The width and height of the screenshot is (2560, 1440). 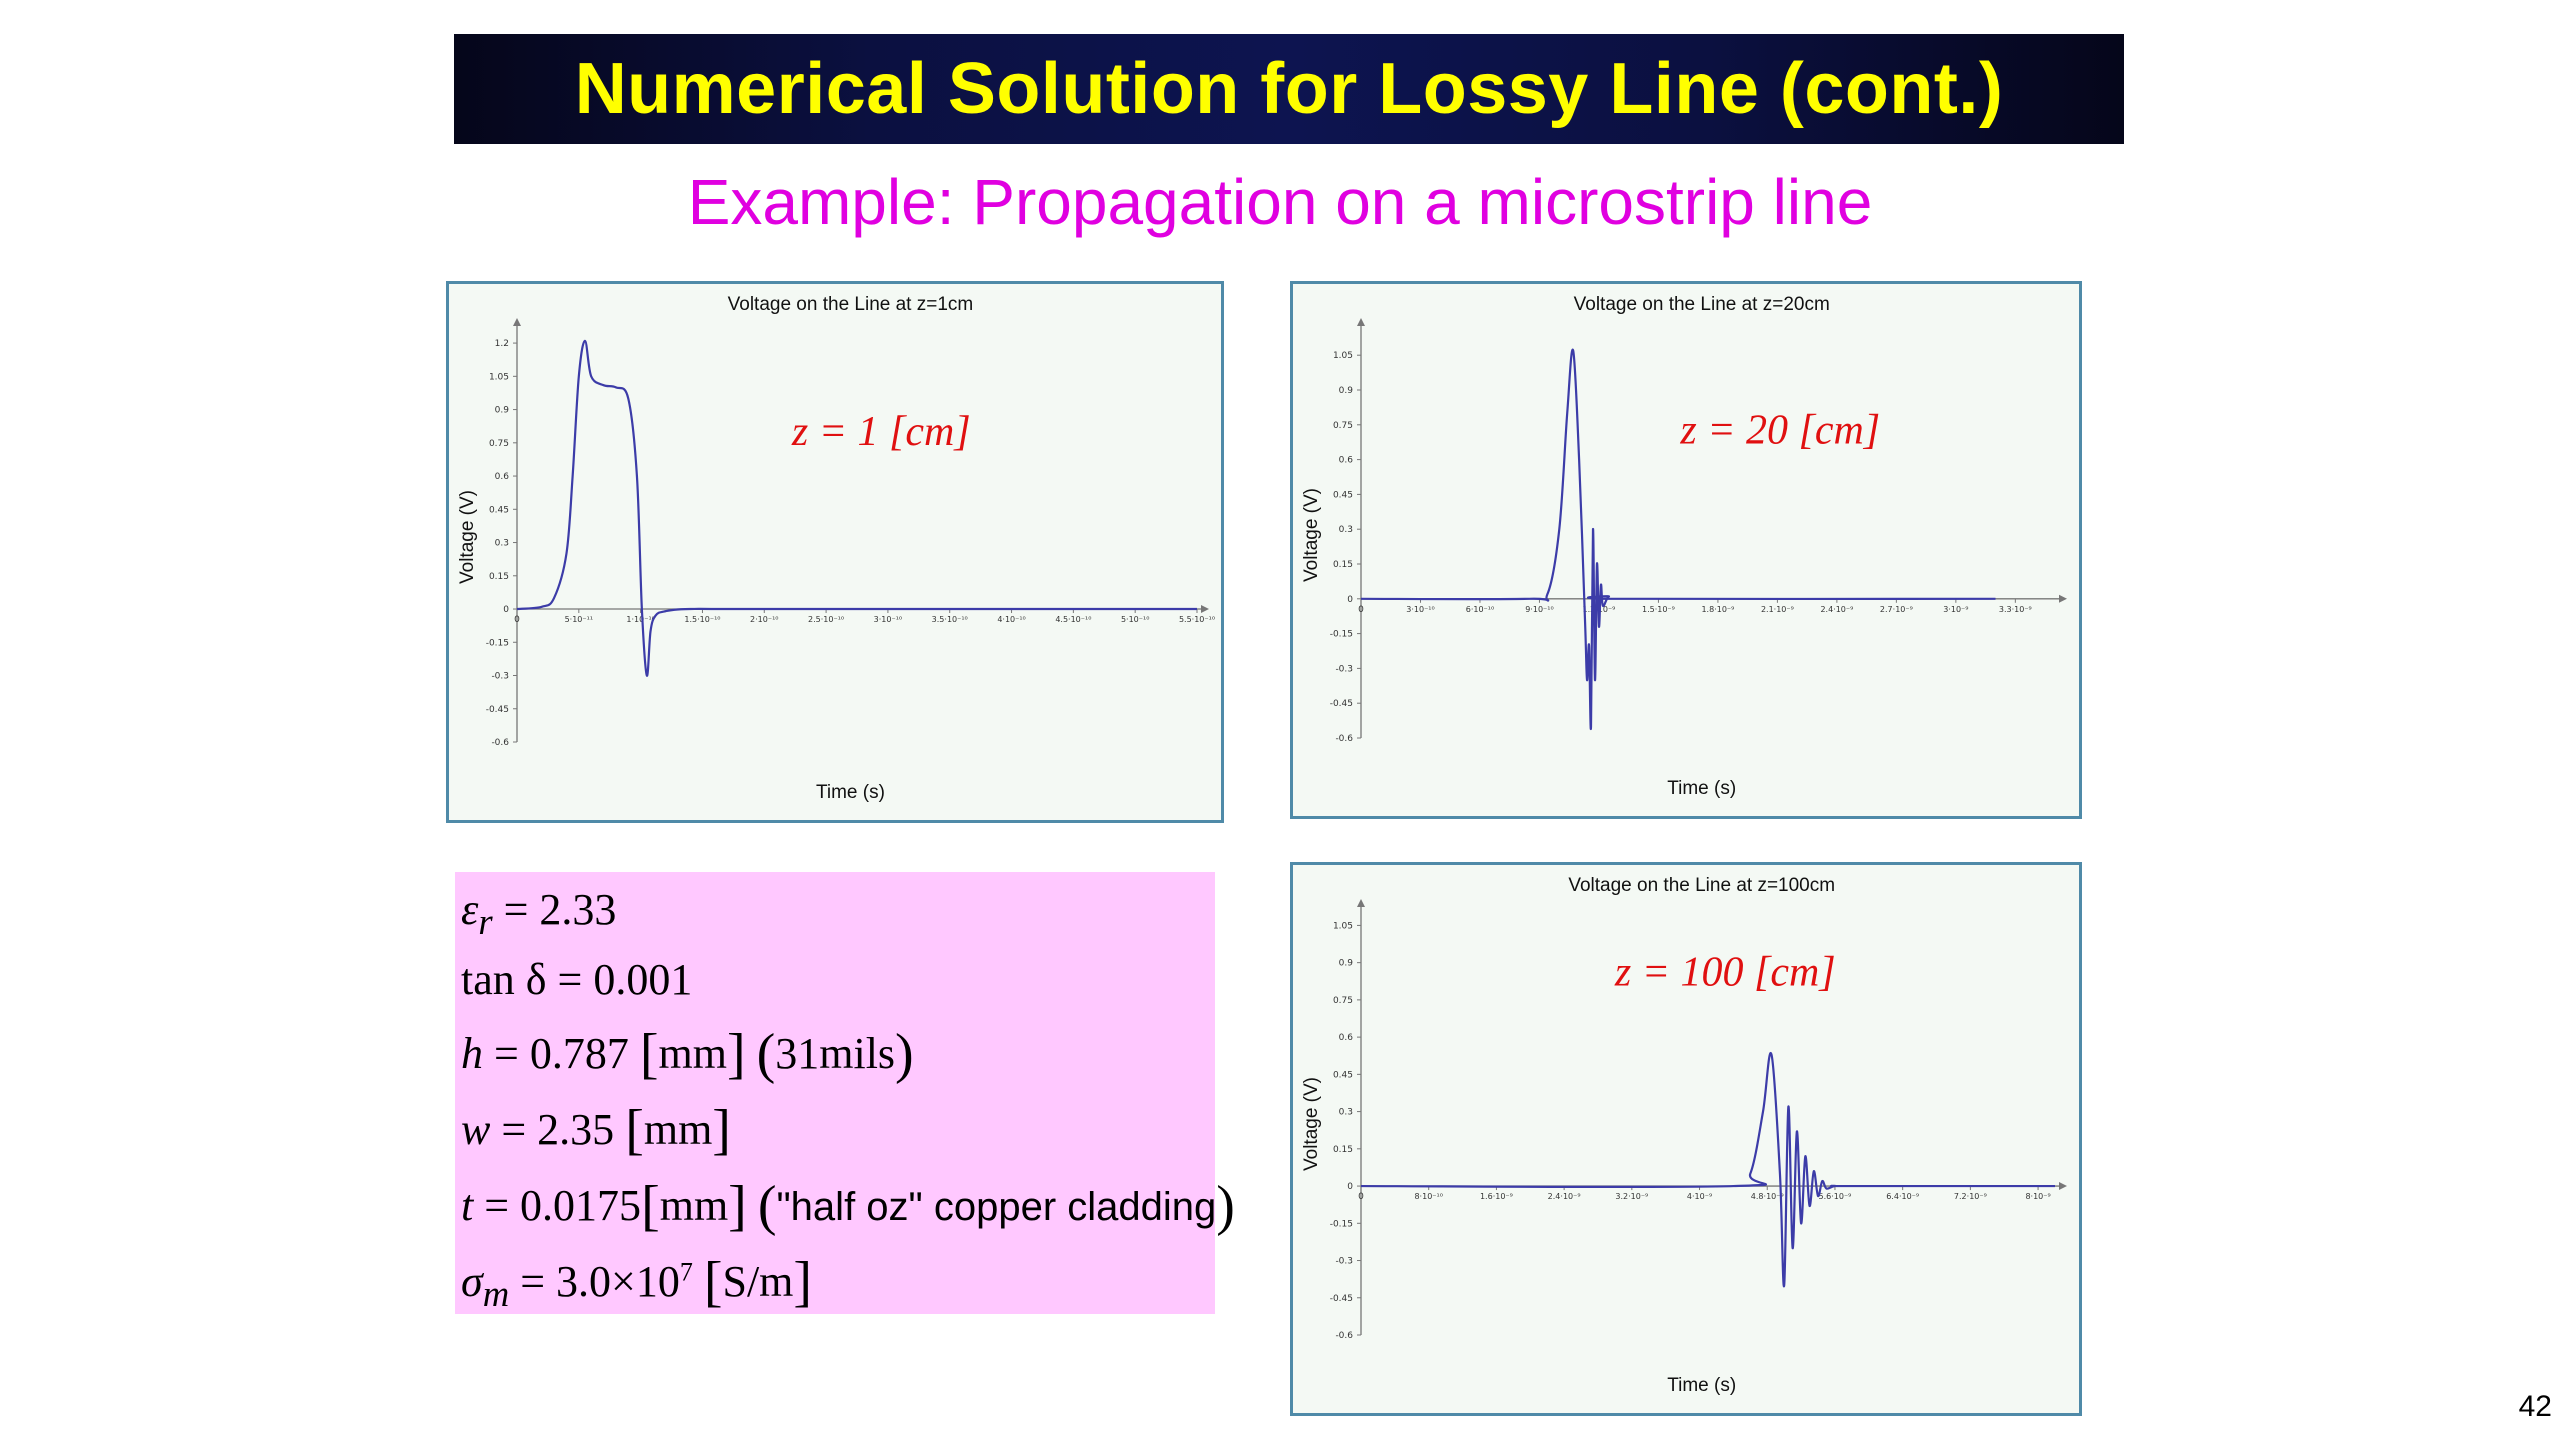 What do you see at coordinates (485, 921) in the screenshot?
I see `er-subscript: r` at bounding box center [485, 921].